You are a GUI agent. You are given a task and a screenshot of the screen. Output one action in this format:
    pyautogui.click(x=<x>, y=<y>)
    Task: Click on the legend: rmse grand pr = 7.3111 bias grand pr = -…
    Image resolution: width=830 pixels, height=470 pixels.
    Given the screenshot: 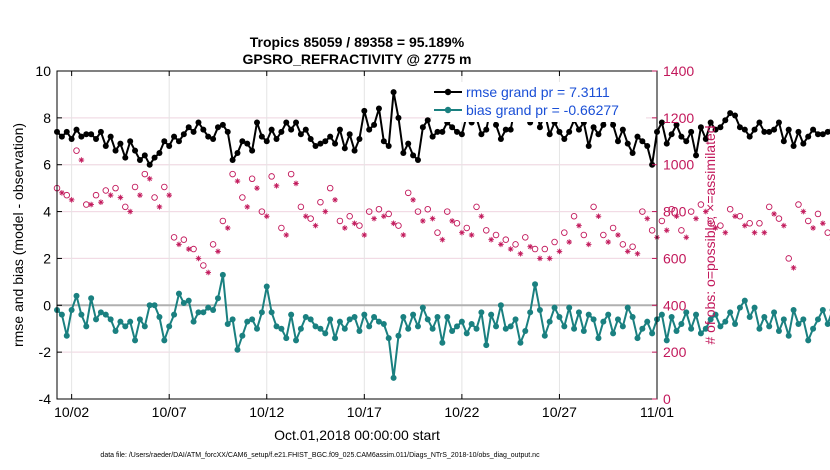 What is the action you would take?
    pyautogui.click(x=539, y=102)
    